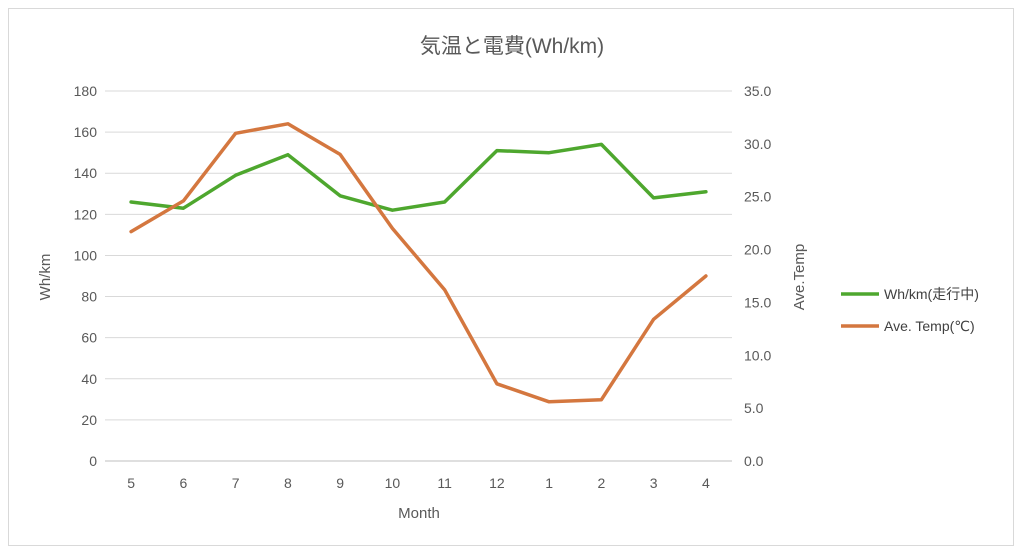 Image resolution: width=1024 pixels, height=557 pixels. Describe the element at coordinates (86, 214) in the screenshot. I see `y-tick-label: 120` at that location.